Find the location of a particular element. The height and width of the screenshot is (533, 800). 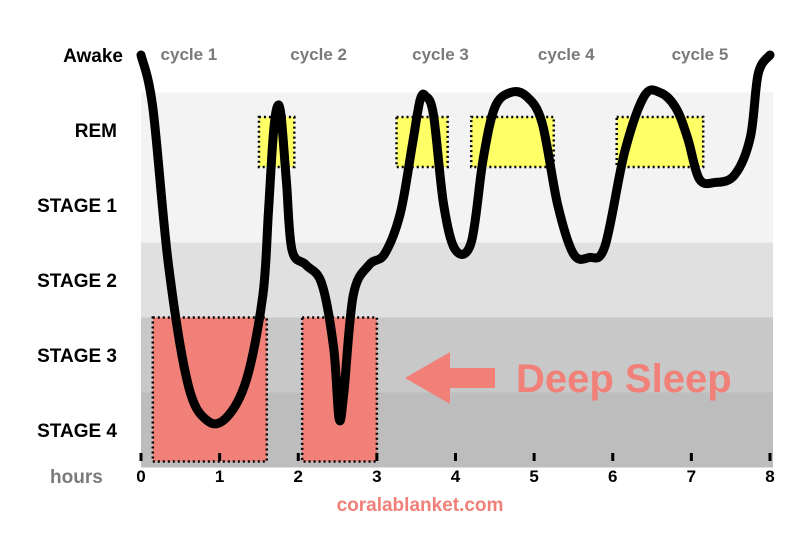

x-tick-label-7: 7 is located at coordinates (691, 476).